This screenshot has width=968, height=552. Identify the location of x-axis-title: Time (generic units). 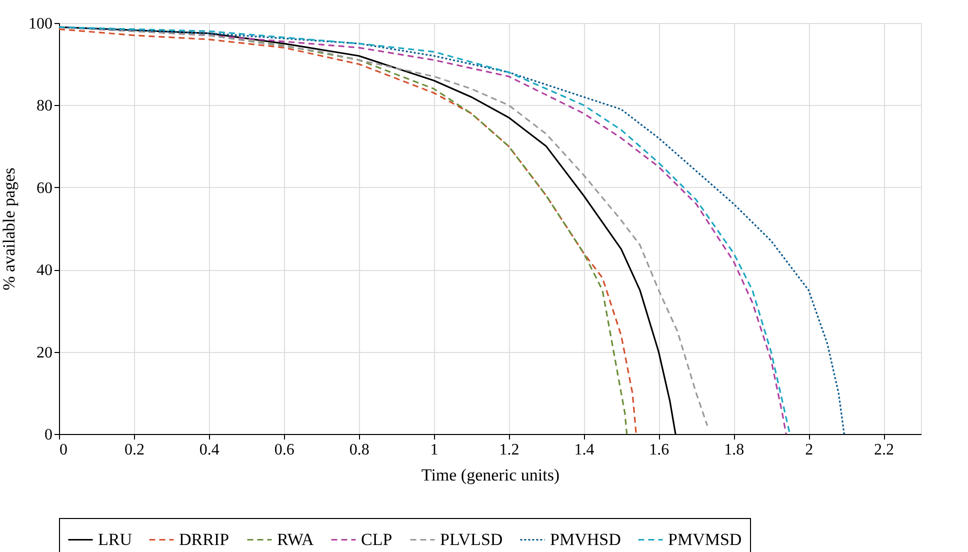
(490, 475).